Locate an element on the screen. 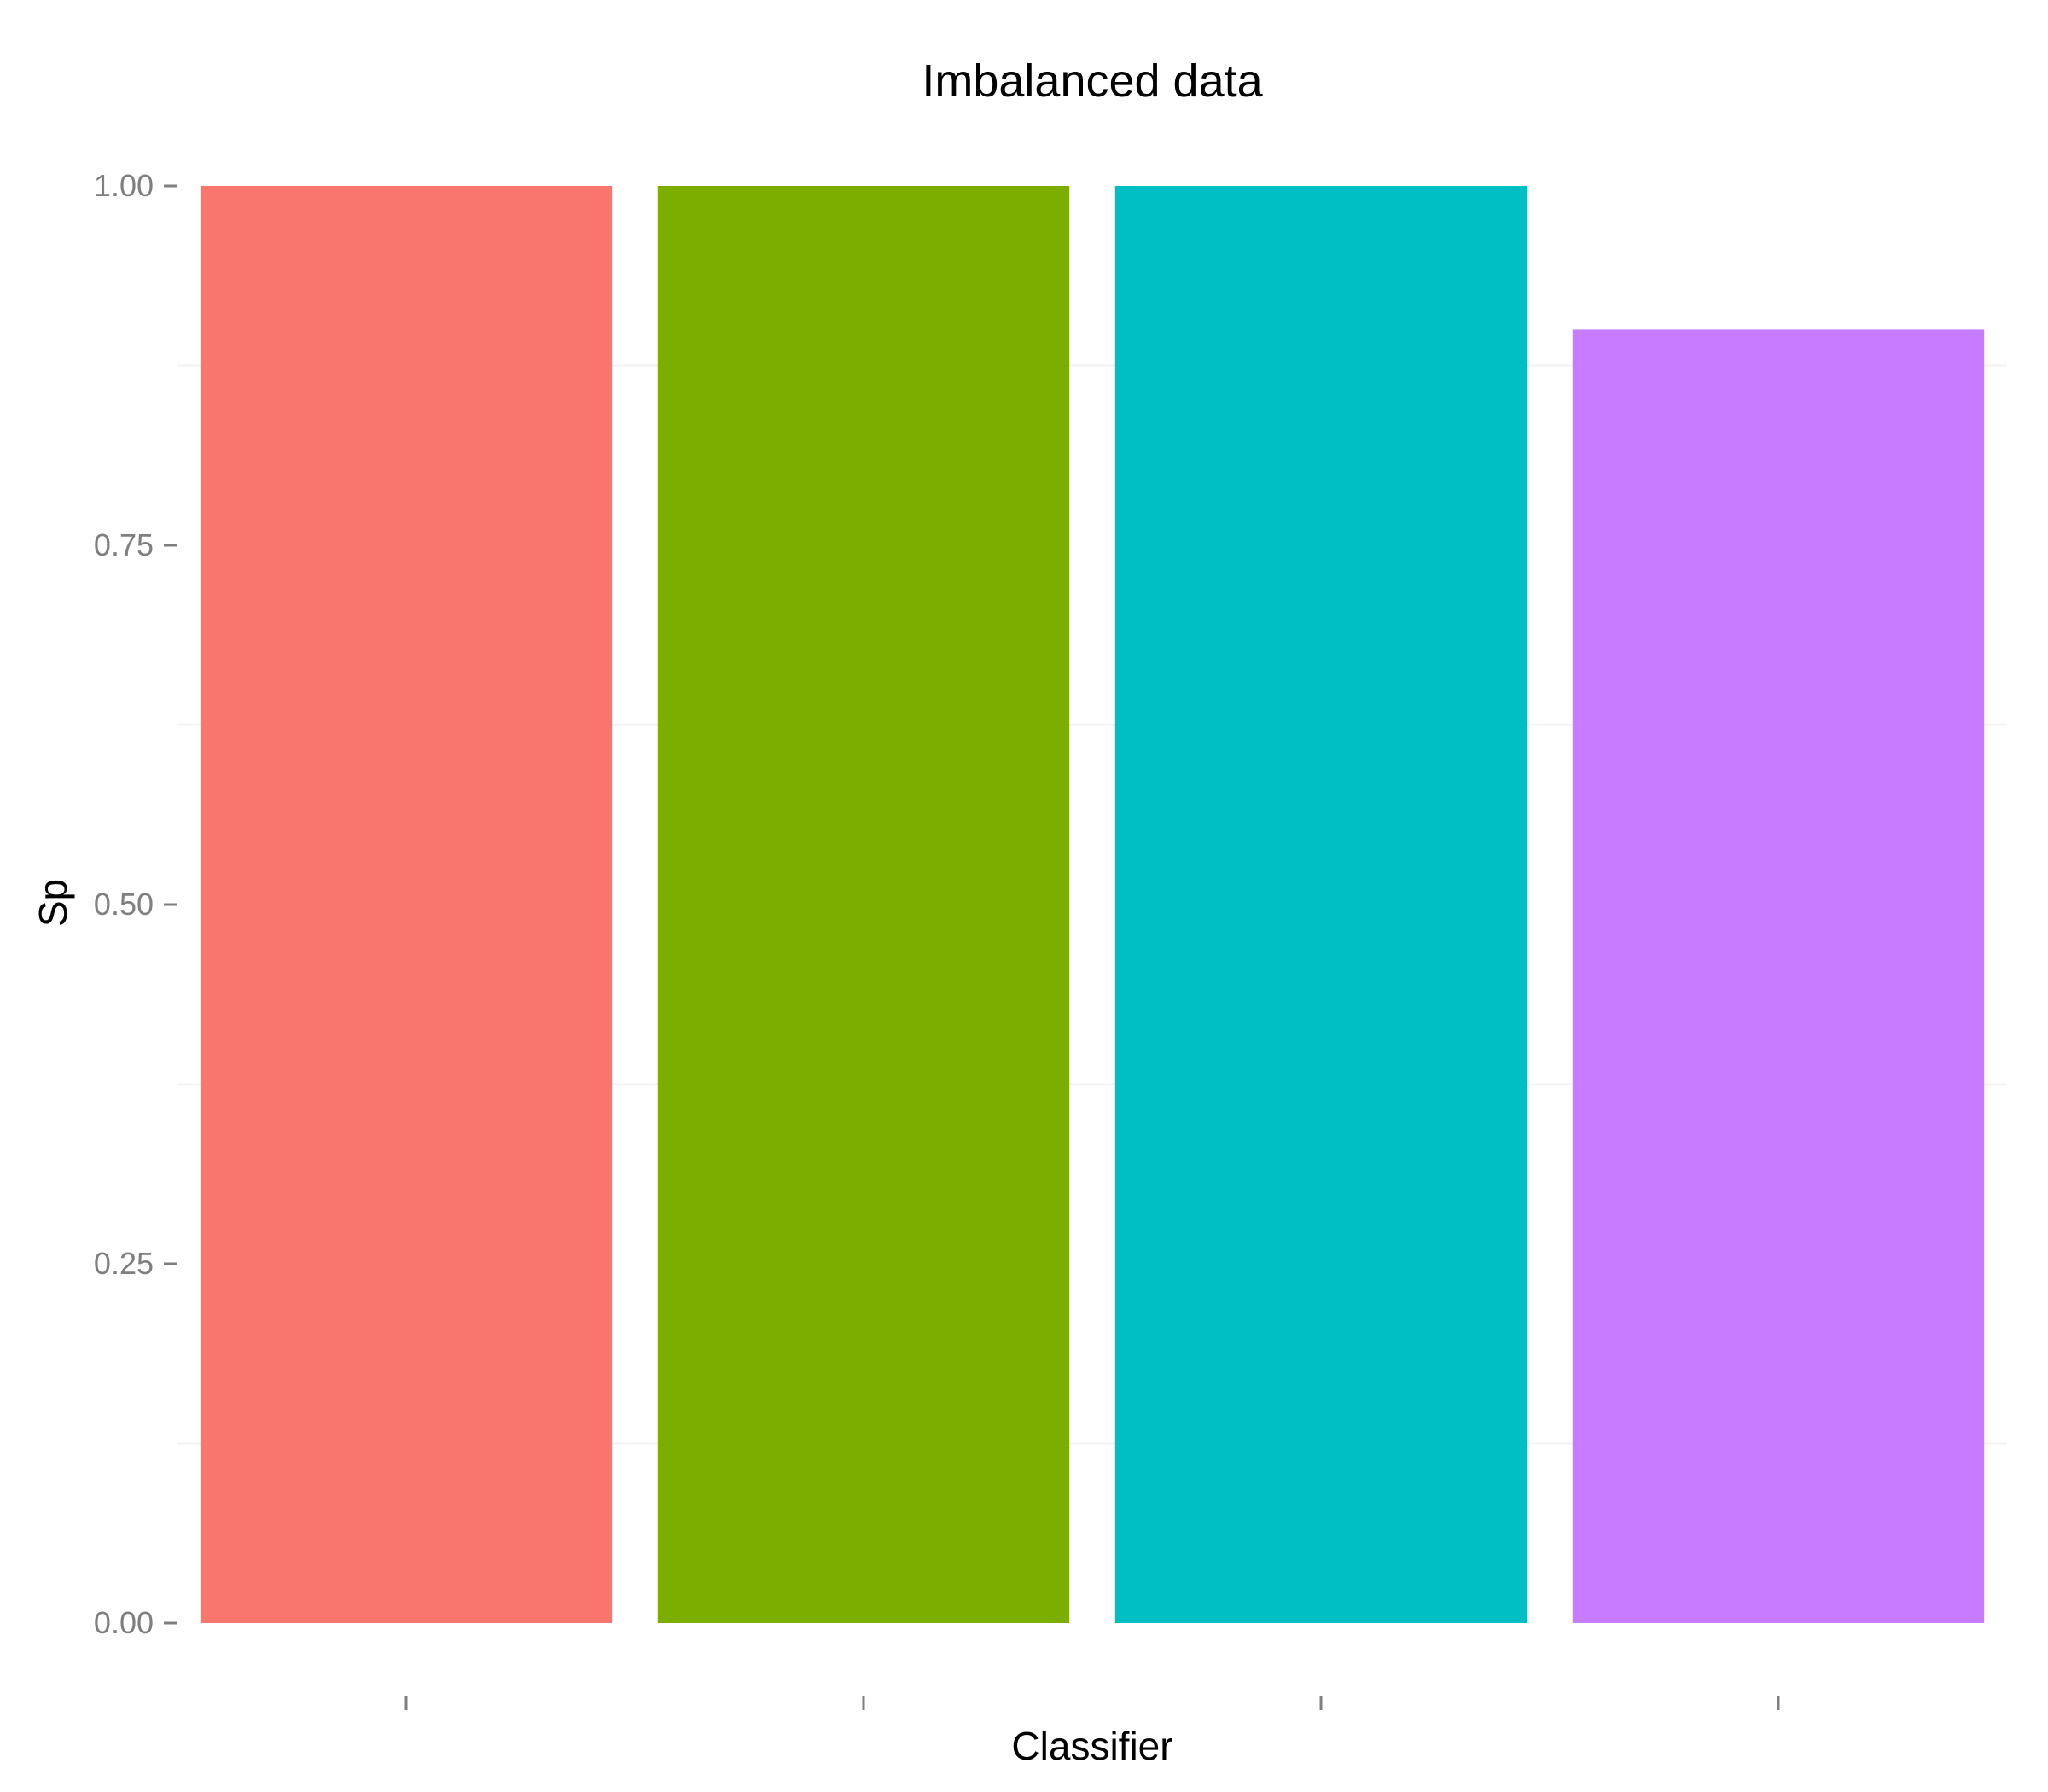 The width and height of the screenshot is (2048, 1792). y-tick-label: 1.00 is located at coordinates (124, 185).